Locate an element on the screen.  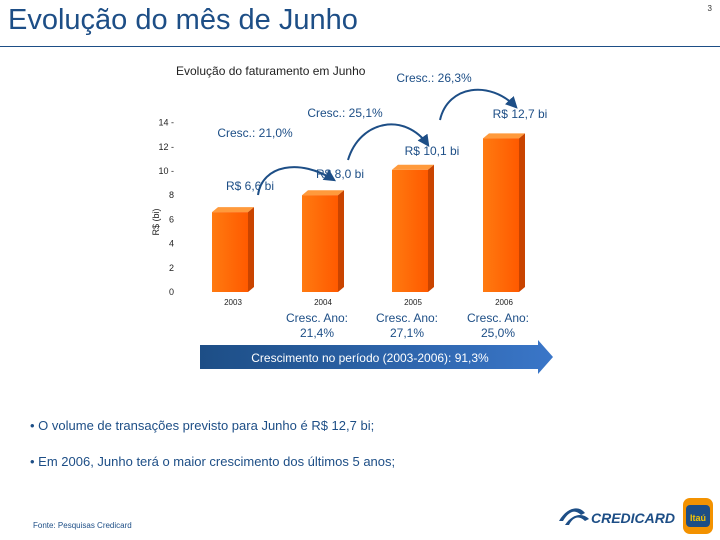
value-label: R$ 6,6 bi is located at coordinates (250, 186).